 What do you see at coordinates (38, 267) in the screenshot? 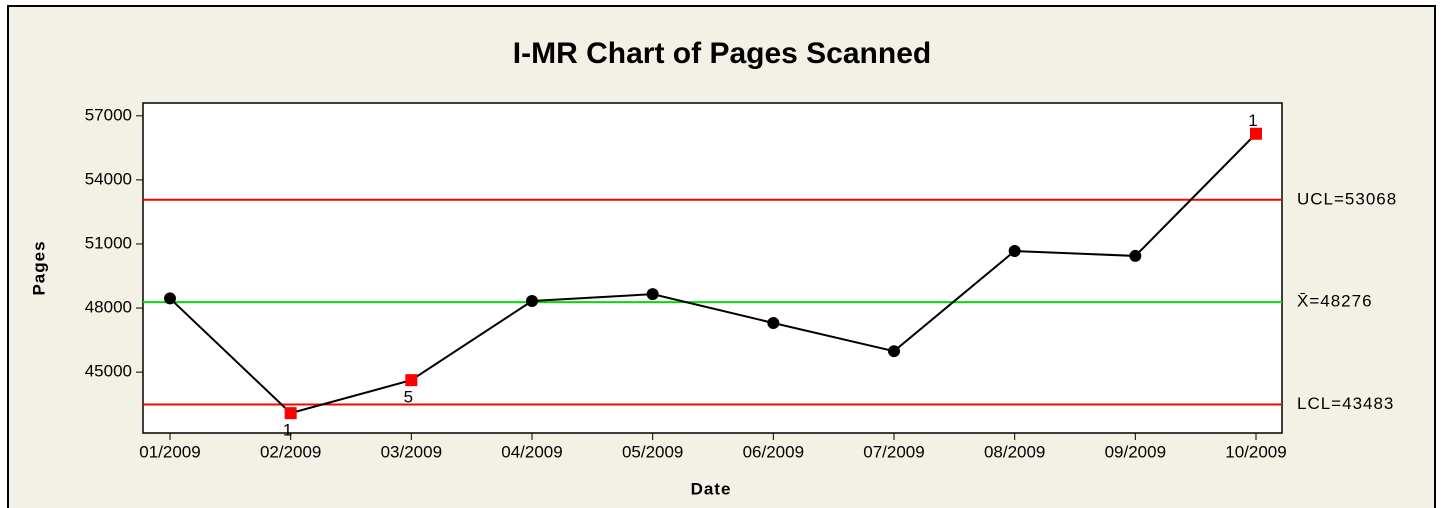
I see `y-axis-title: Pages` at bounding box center [38, 267].